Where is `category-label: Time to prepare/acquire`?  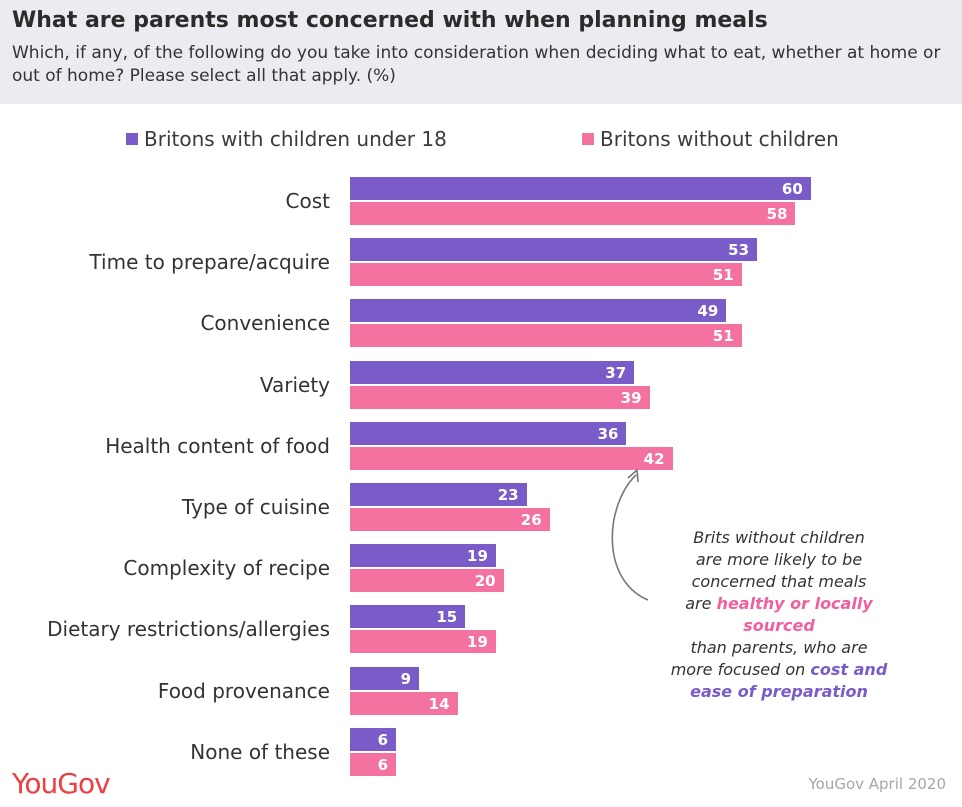
category-label: Time to prepare/acquire is located at coordinates (209, 262).